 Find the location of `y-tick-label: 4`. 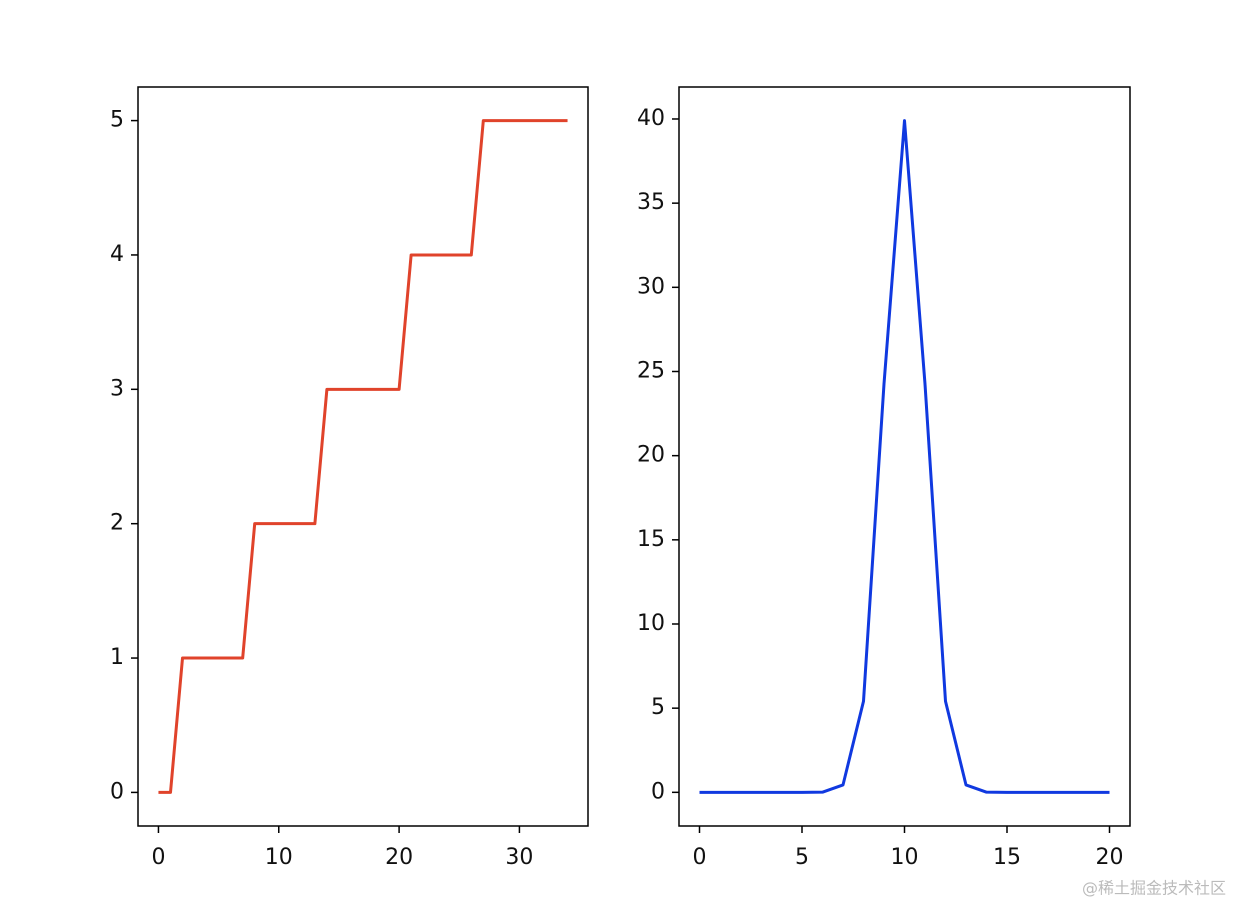

y-tick-label: 4 is located at coordinates (117, 254).